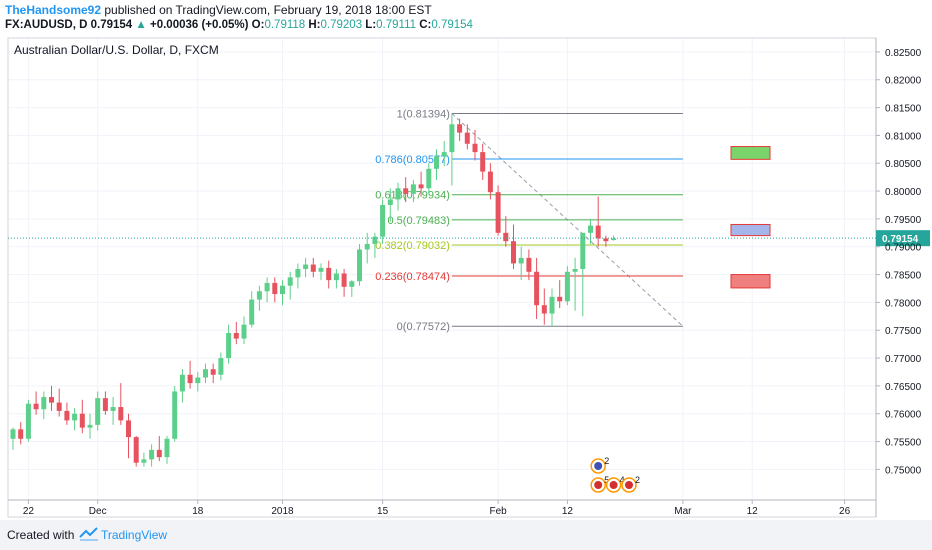 Image resolution: width=932 pixels, height=550 pixels. I want to click on time-tick-label: Mar, so click(683, 511).